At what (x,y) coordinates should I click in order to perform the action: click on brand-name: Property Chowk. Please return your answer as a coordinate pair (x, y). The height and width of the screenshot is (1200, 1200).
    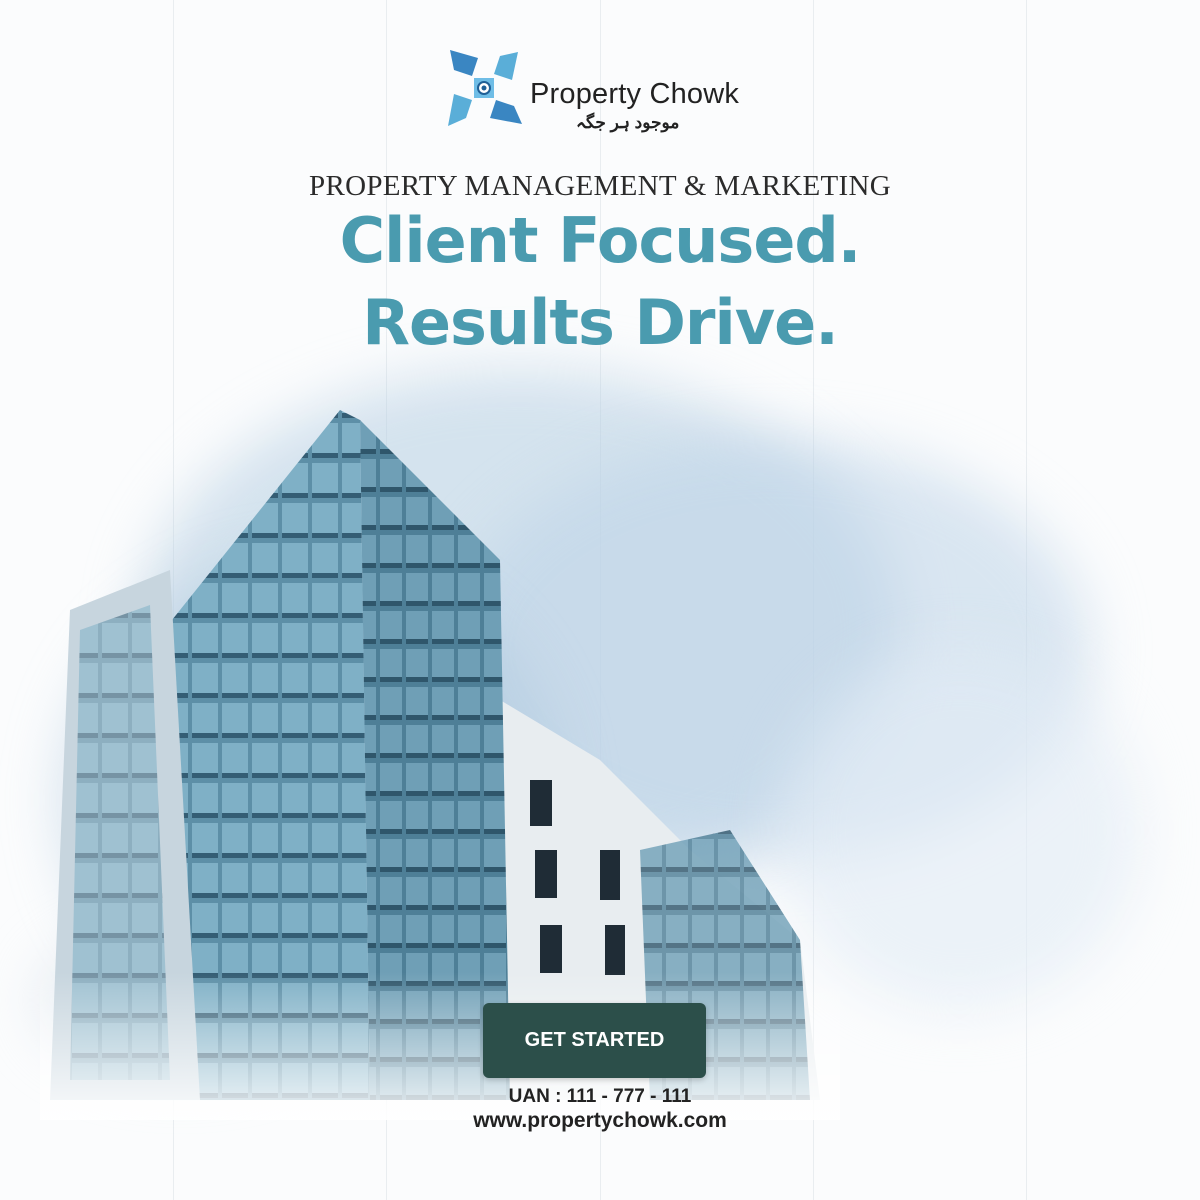
    Looking at the image, I should click on (635, 94).